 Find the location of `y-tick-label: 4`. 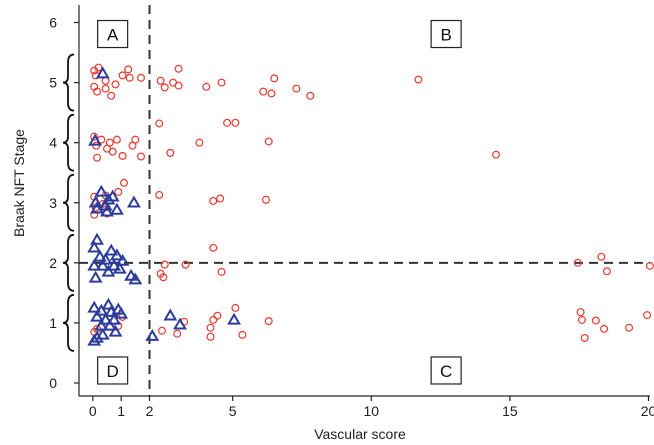

y-tick-label: 4 is located at coordinates (53, 143).